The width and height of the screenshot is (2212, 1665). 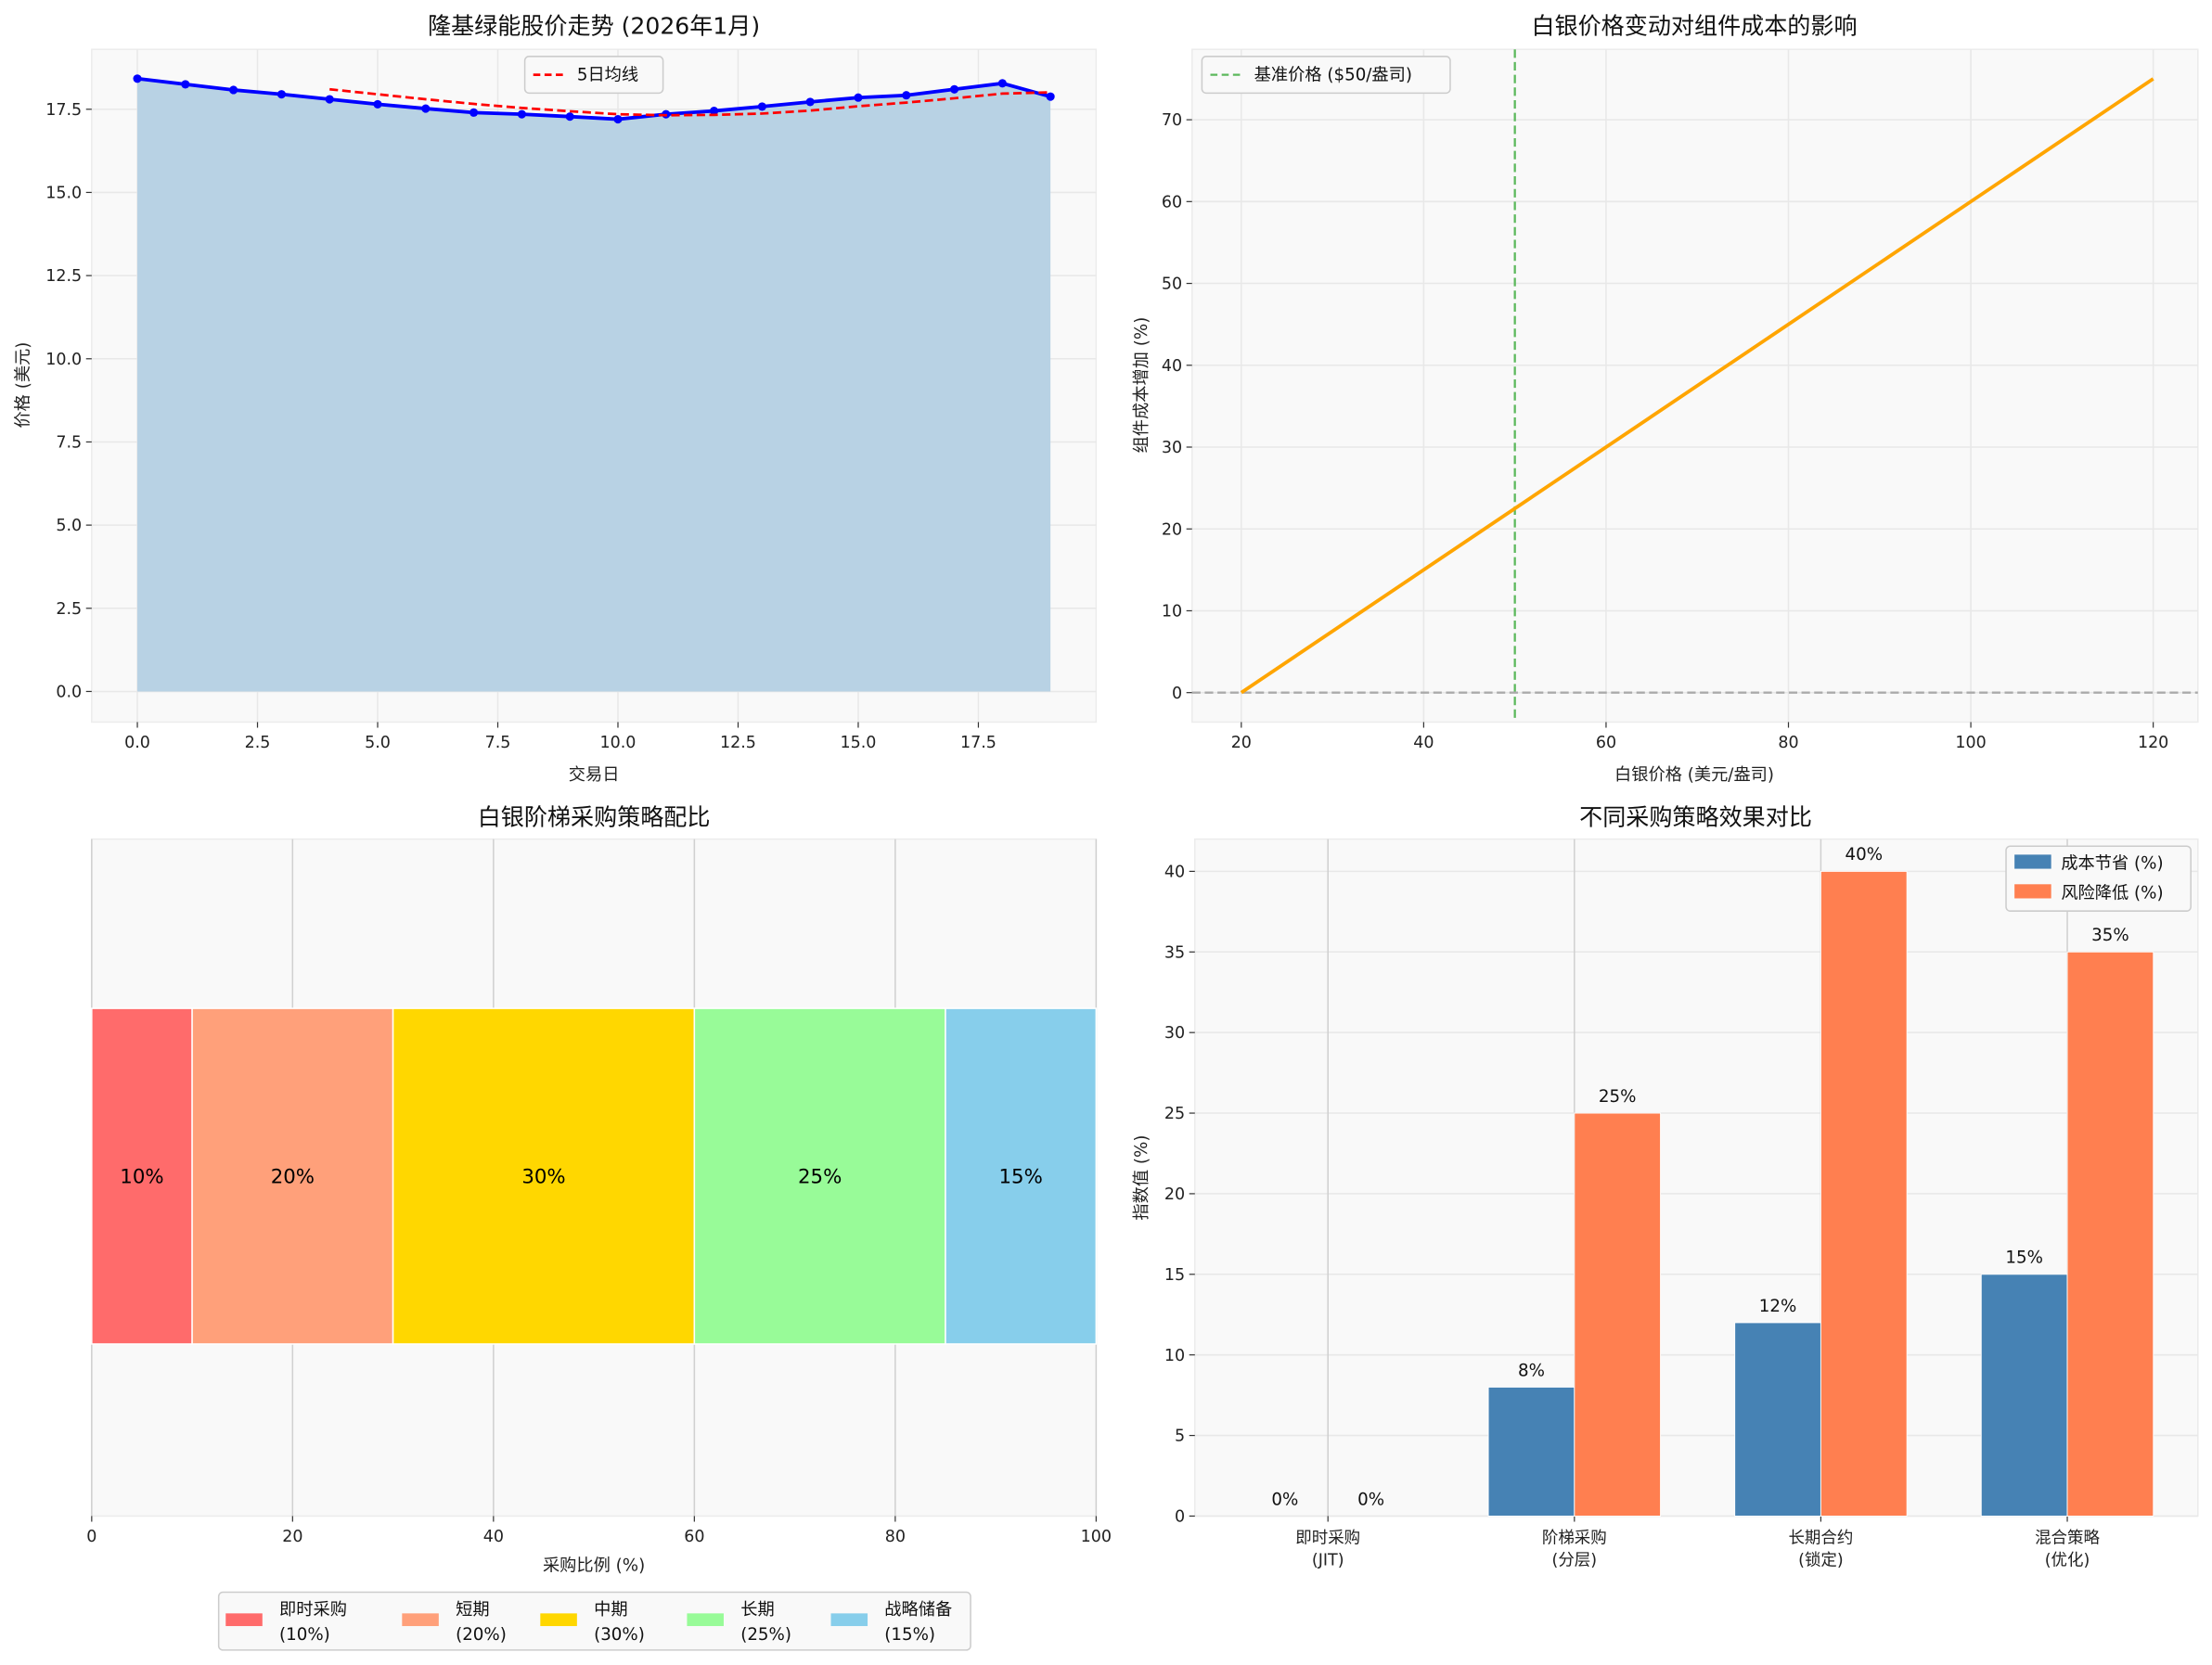 I want to click on y-tick-label: 0.0, so click(x=69, y=693).